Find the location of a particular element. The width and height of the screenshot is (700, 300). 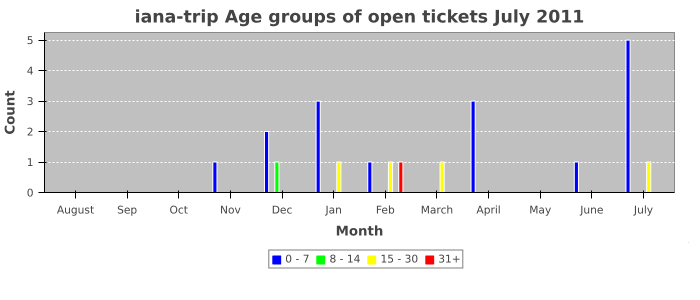

legend-label: 15 - 30 is located at coordinates (399, 259).